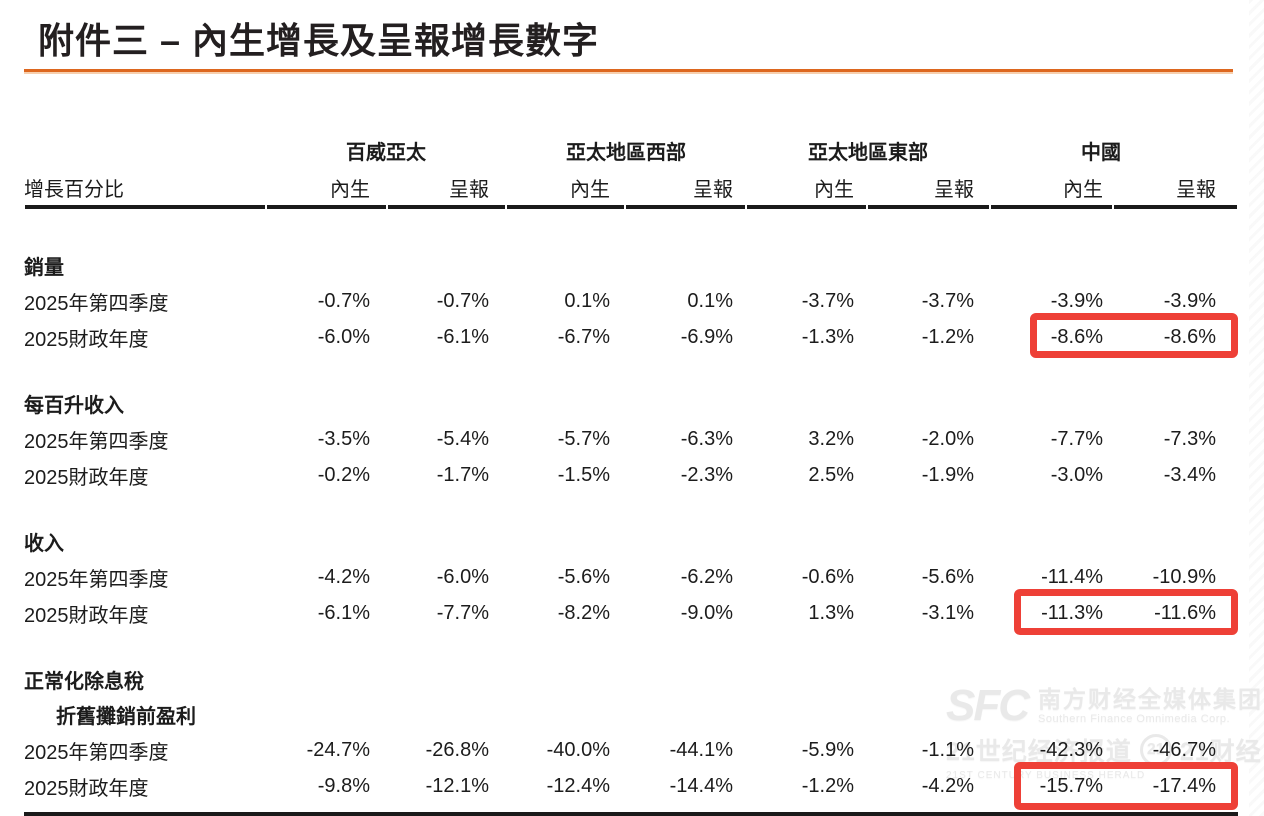  What do you see at coordinates (706, 576) in the screenshot?
I see `value-cell: -6.2%` at bounding box center [706, 576].